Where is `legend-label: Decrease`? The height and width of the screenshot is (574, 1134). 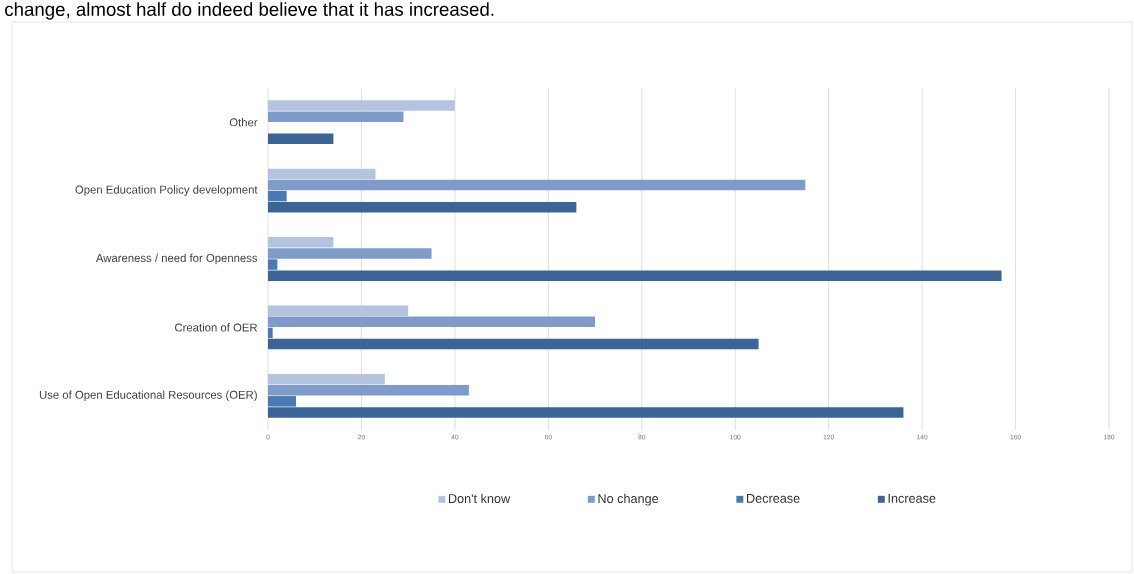
legend-label: Decrease is located at coordinates (773, 498).